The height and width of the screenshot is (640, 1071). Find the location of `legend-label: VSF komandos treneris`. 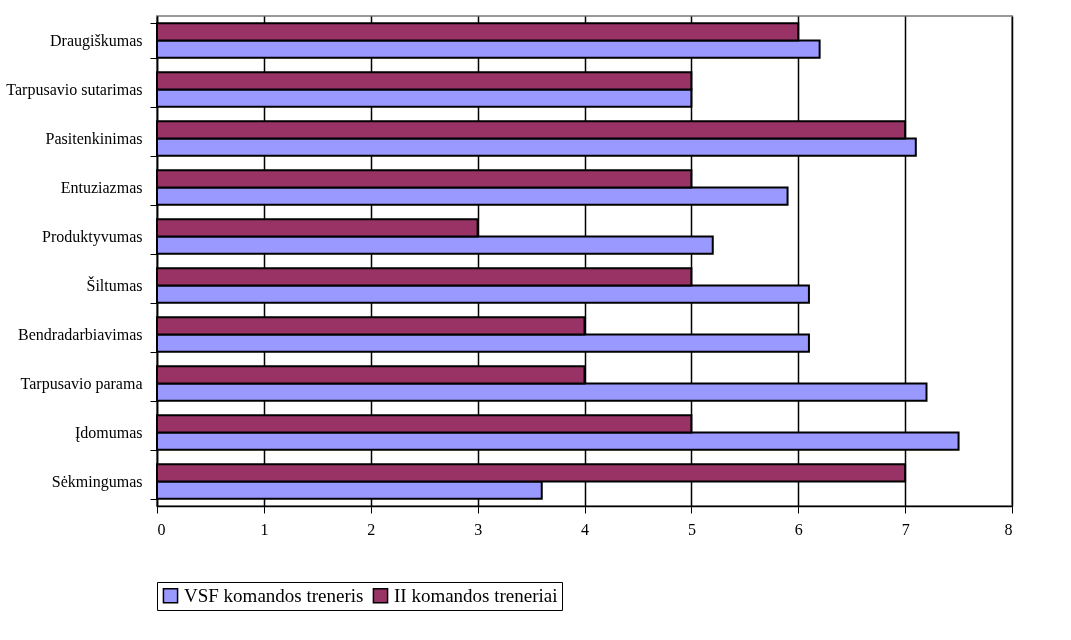

legend-label: VSF komandos treneris is located at coordinates (274, 595).